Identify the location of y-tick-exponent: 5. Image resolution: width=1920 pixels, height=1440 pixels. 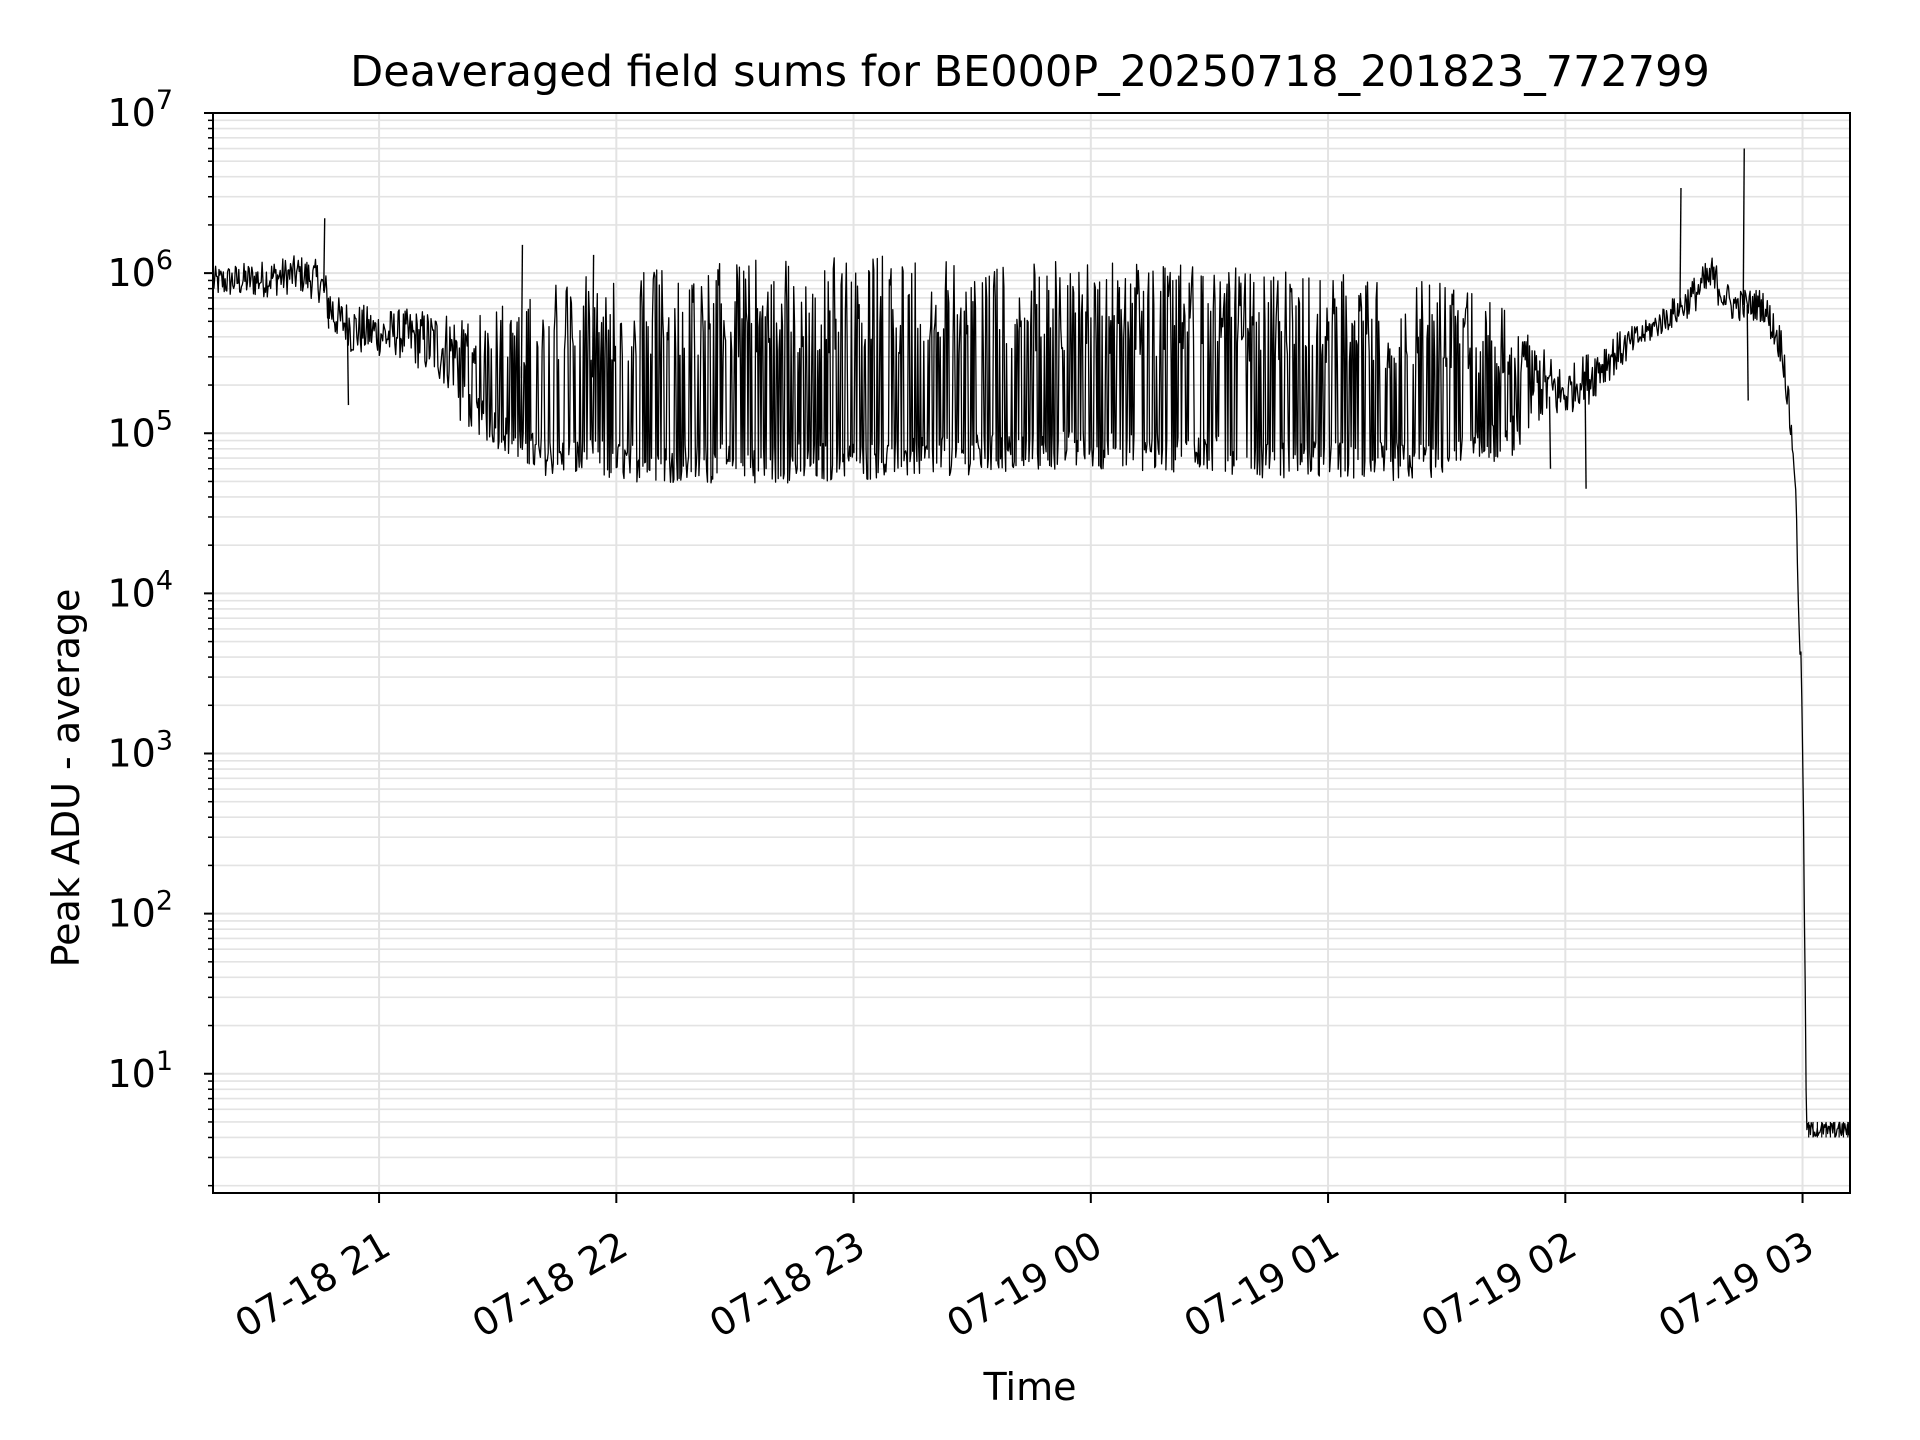
(164, 420).